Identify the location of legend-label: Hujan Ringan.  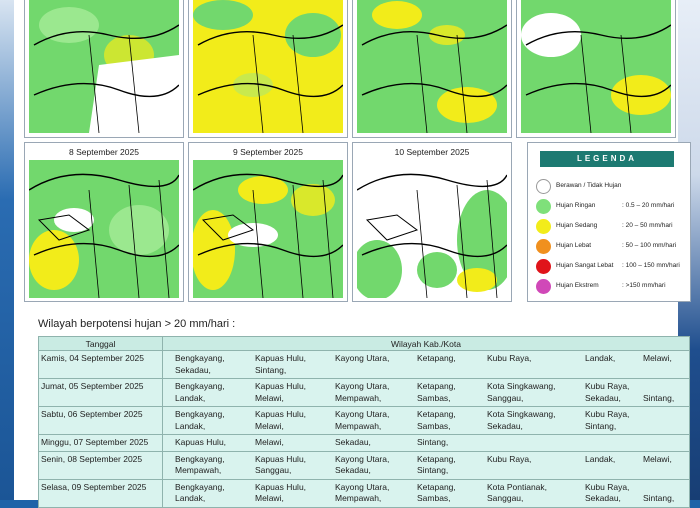
(576, 205).